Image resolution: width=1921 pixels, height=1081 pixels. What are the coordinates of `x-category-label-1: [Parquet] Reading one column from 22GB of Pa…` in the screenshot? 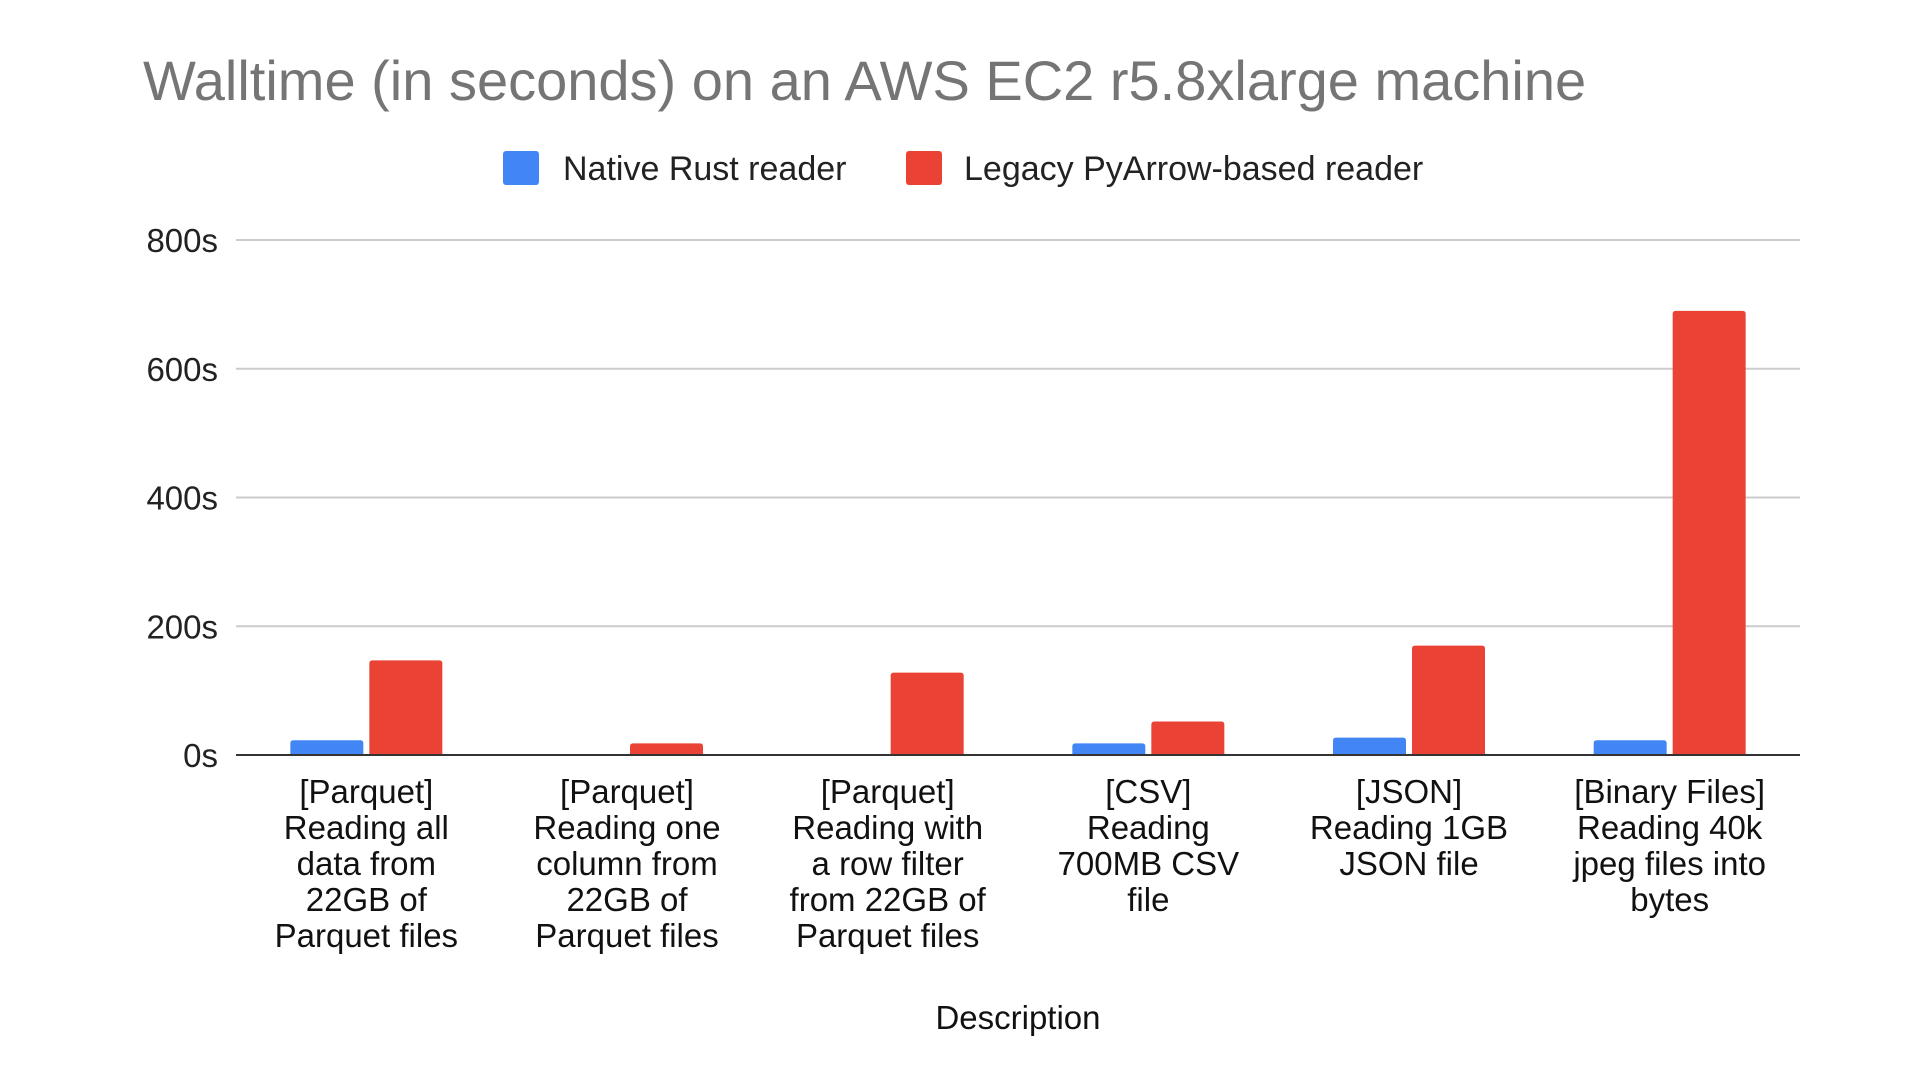 It's located at (626, 863).